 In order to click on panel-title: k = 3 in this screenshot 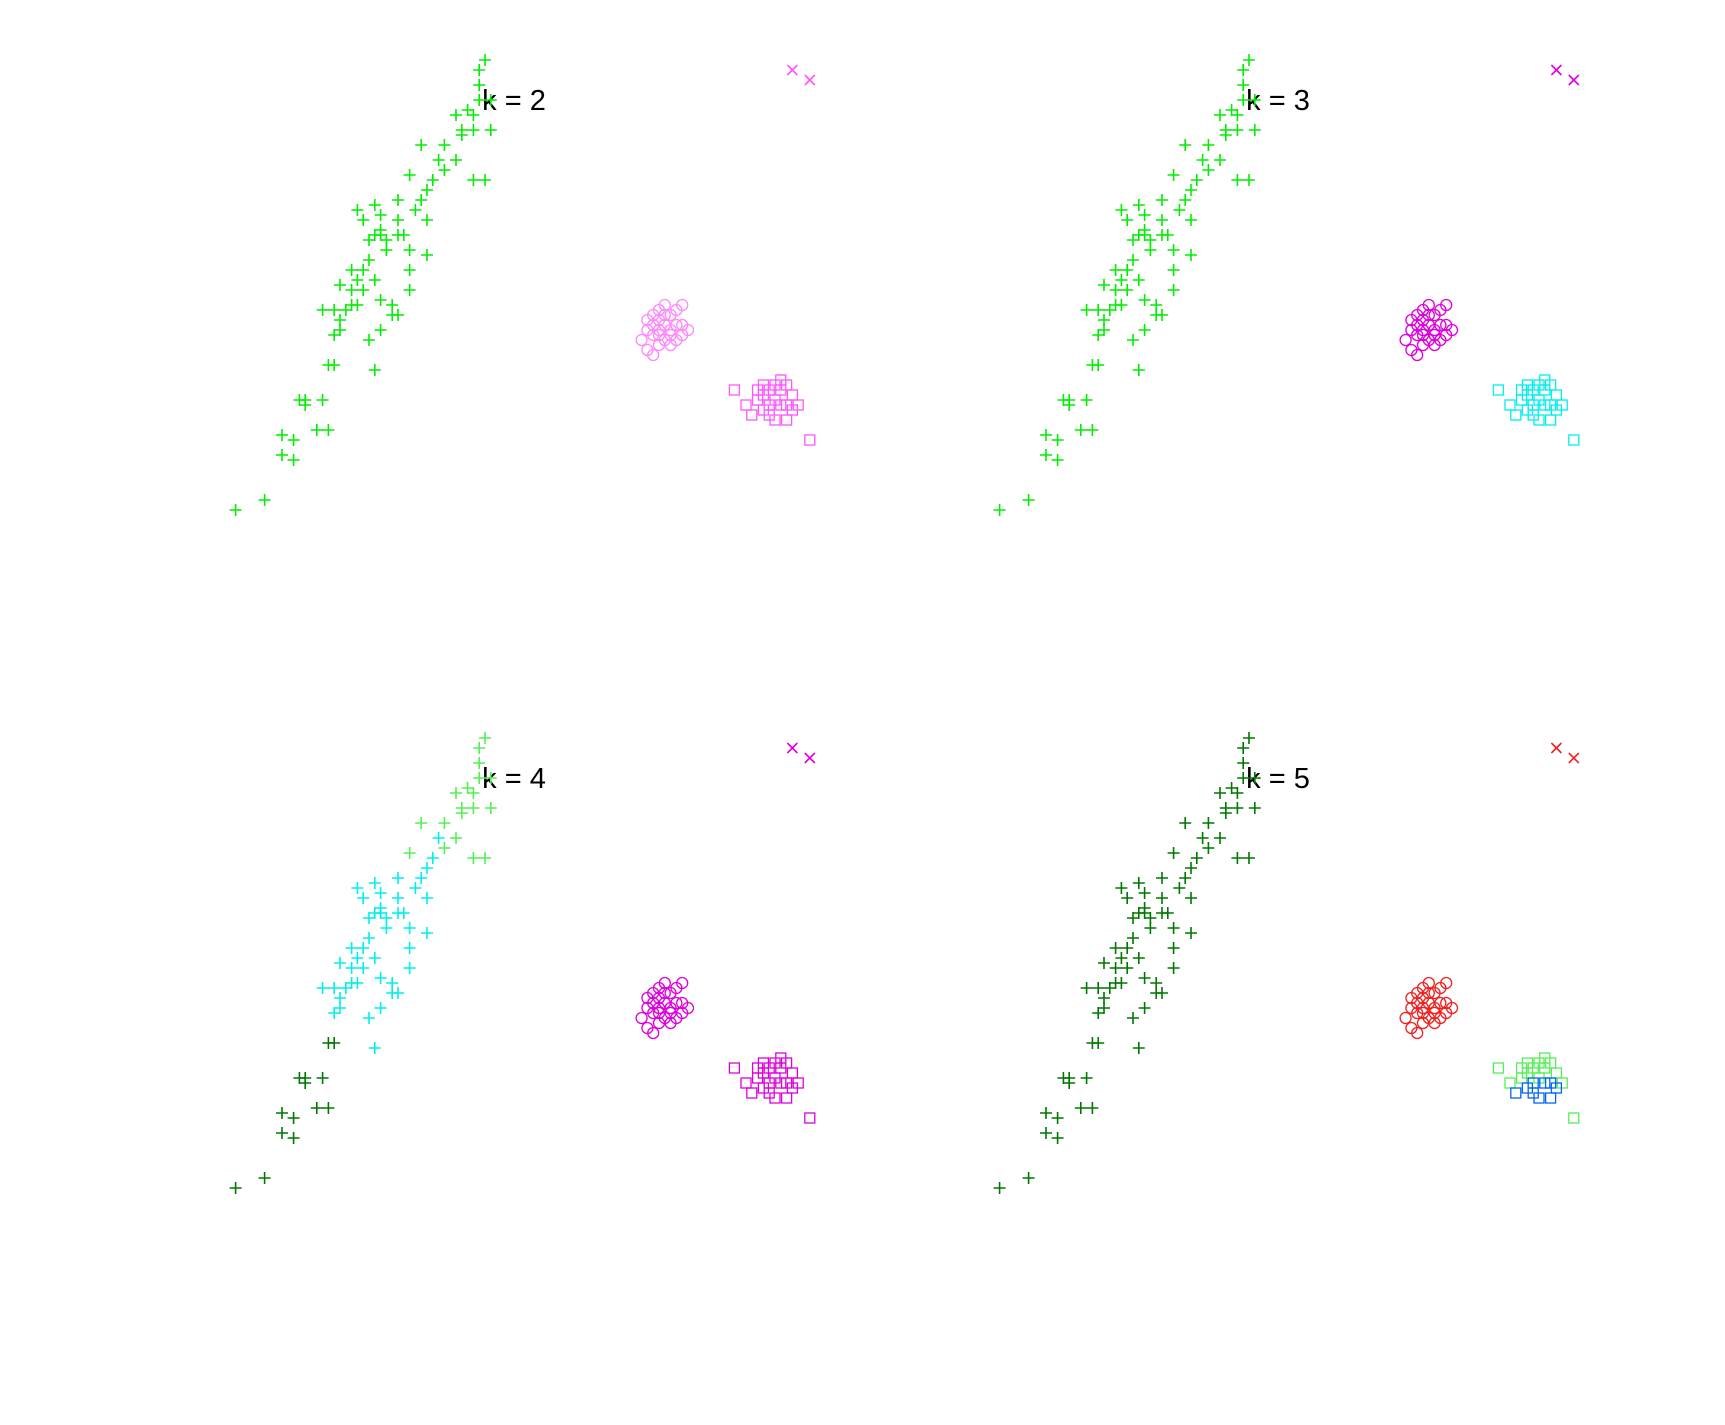, I will do `click(1278, 101)`.